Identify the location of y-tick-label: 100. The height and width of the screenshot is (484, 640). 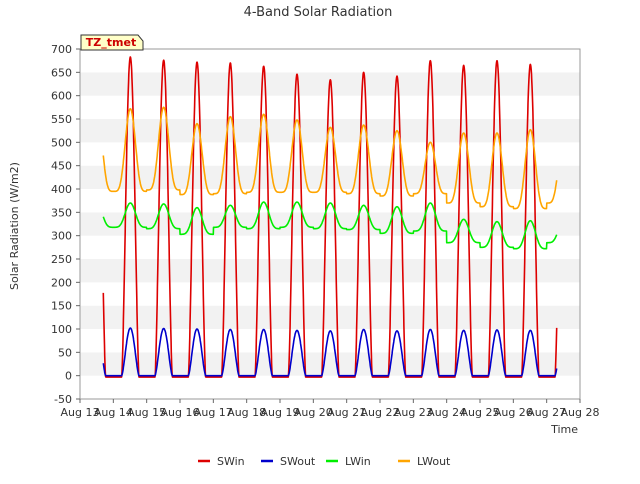
(61, 329).